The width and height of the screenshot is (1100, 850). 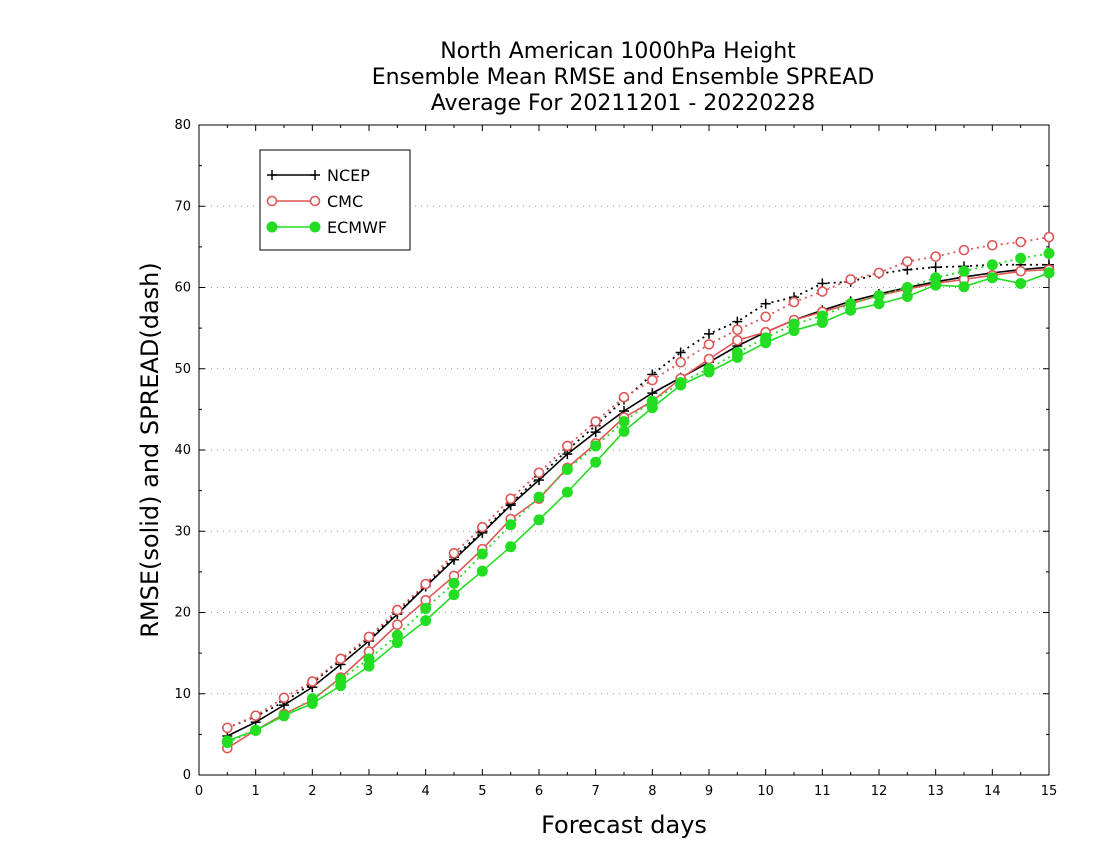 I want to click on x-tick-label-15: 15, so click(x=1049, y=791).